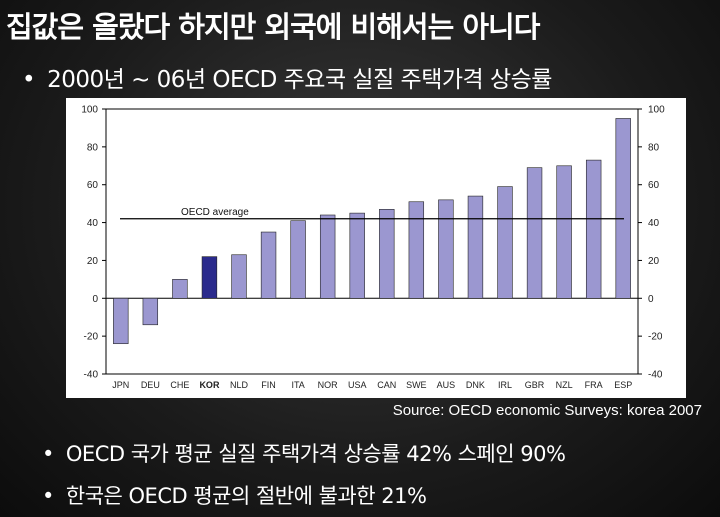 This screenshot has height=517, width=720. Describe the element at coordinates (328, 385) in the screenshot. I see `x-tick-label: NOR` at that location.